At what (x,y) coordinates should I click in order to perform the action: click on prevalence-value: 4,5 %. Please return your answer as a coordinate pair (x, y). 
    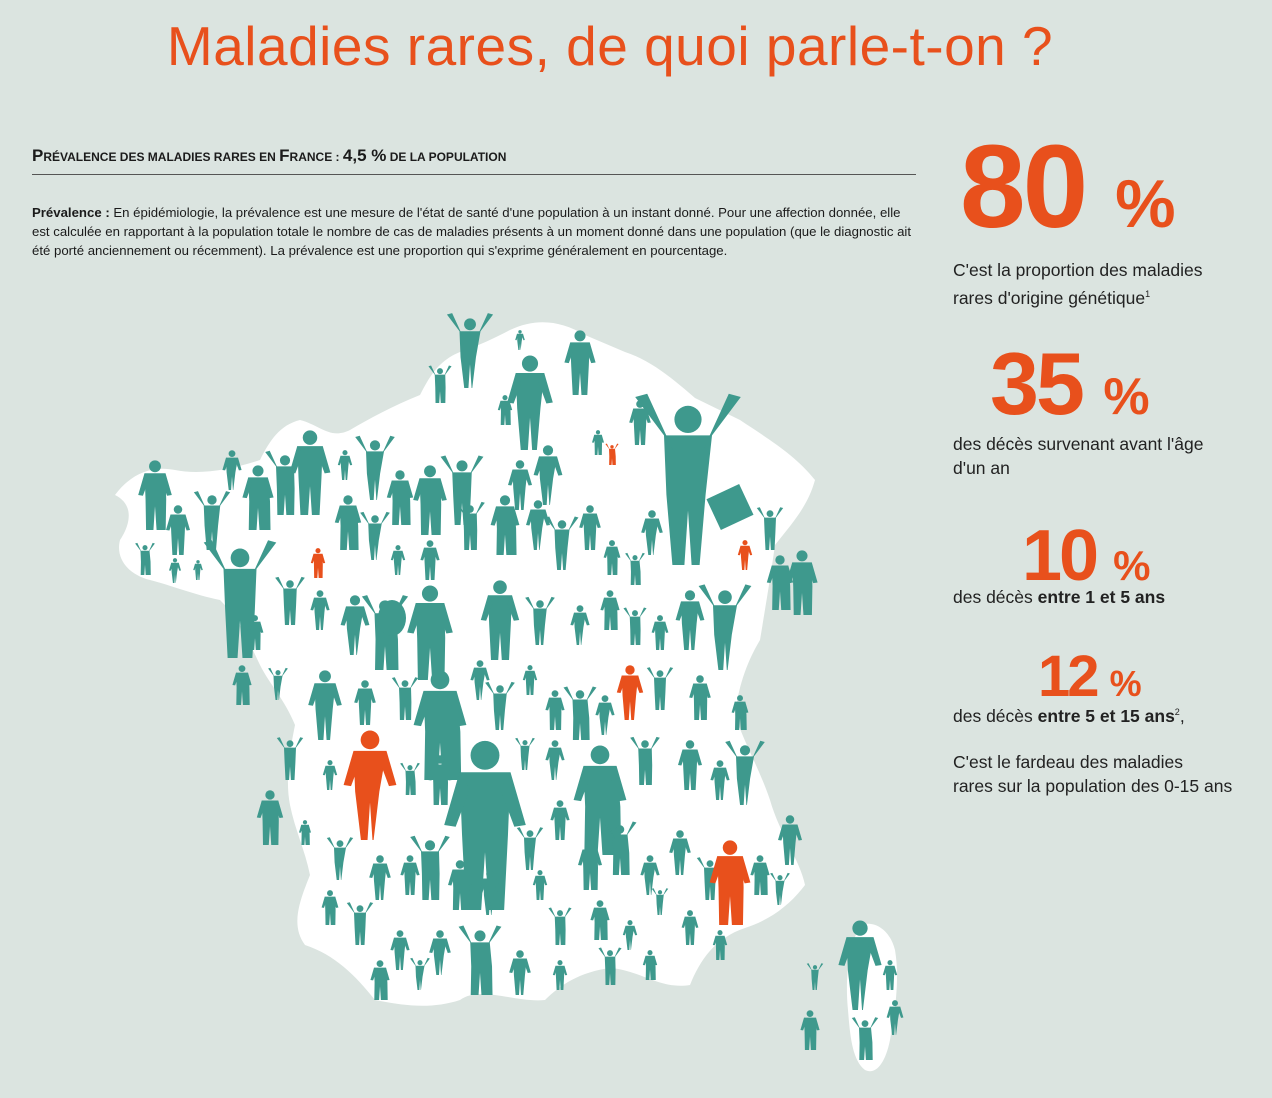
    Looking at the image, I should click on (364, 155).